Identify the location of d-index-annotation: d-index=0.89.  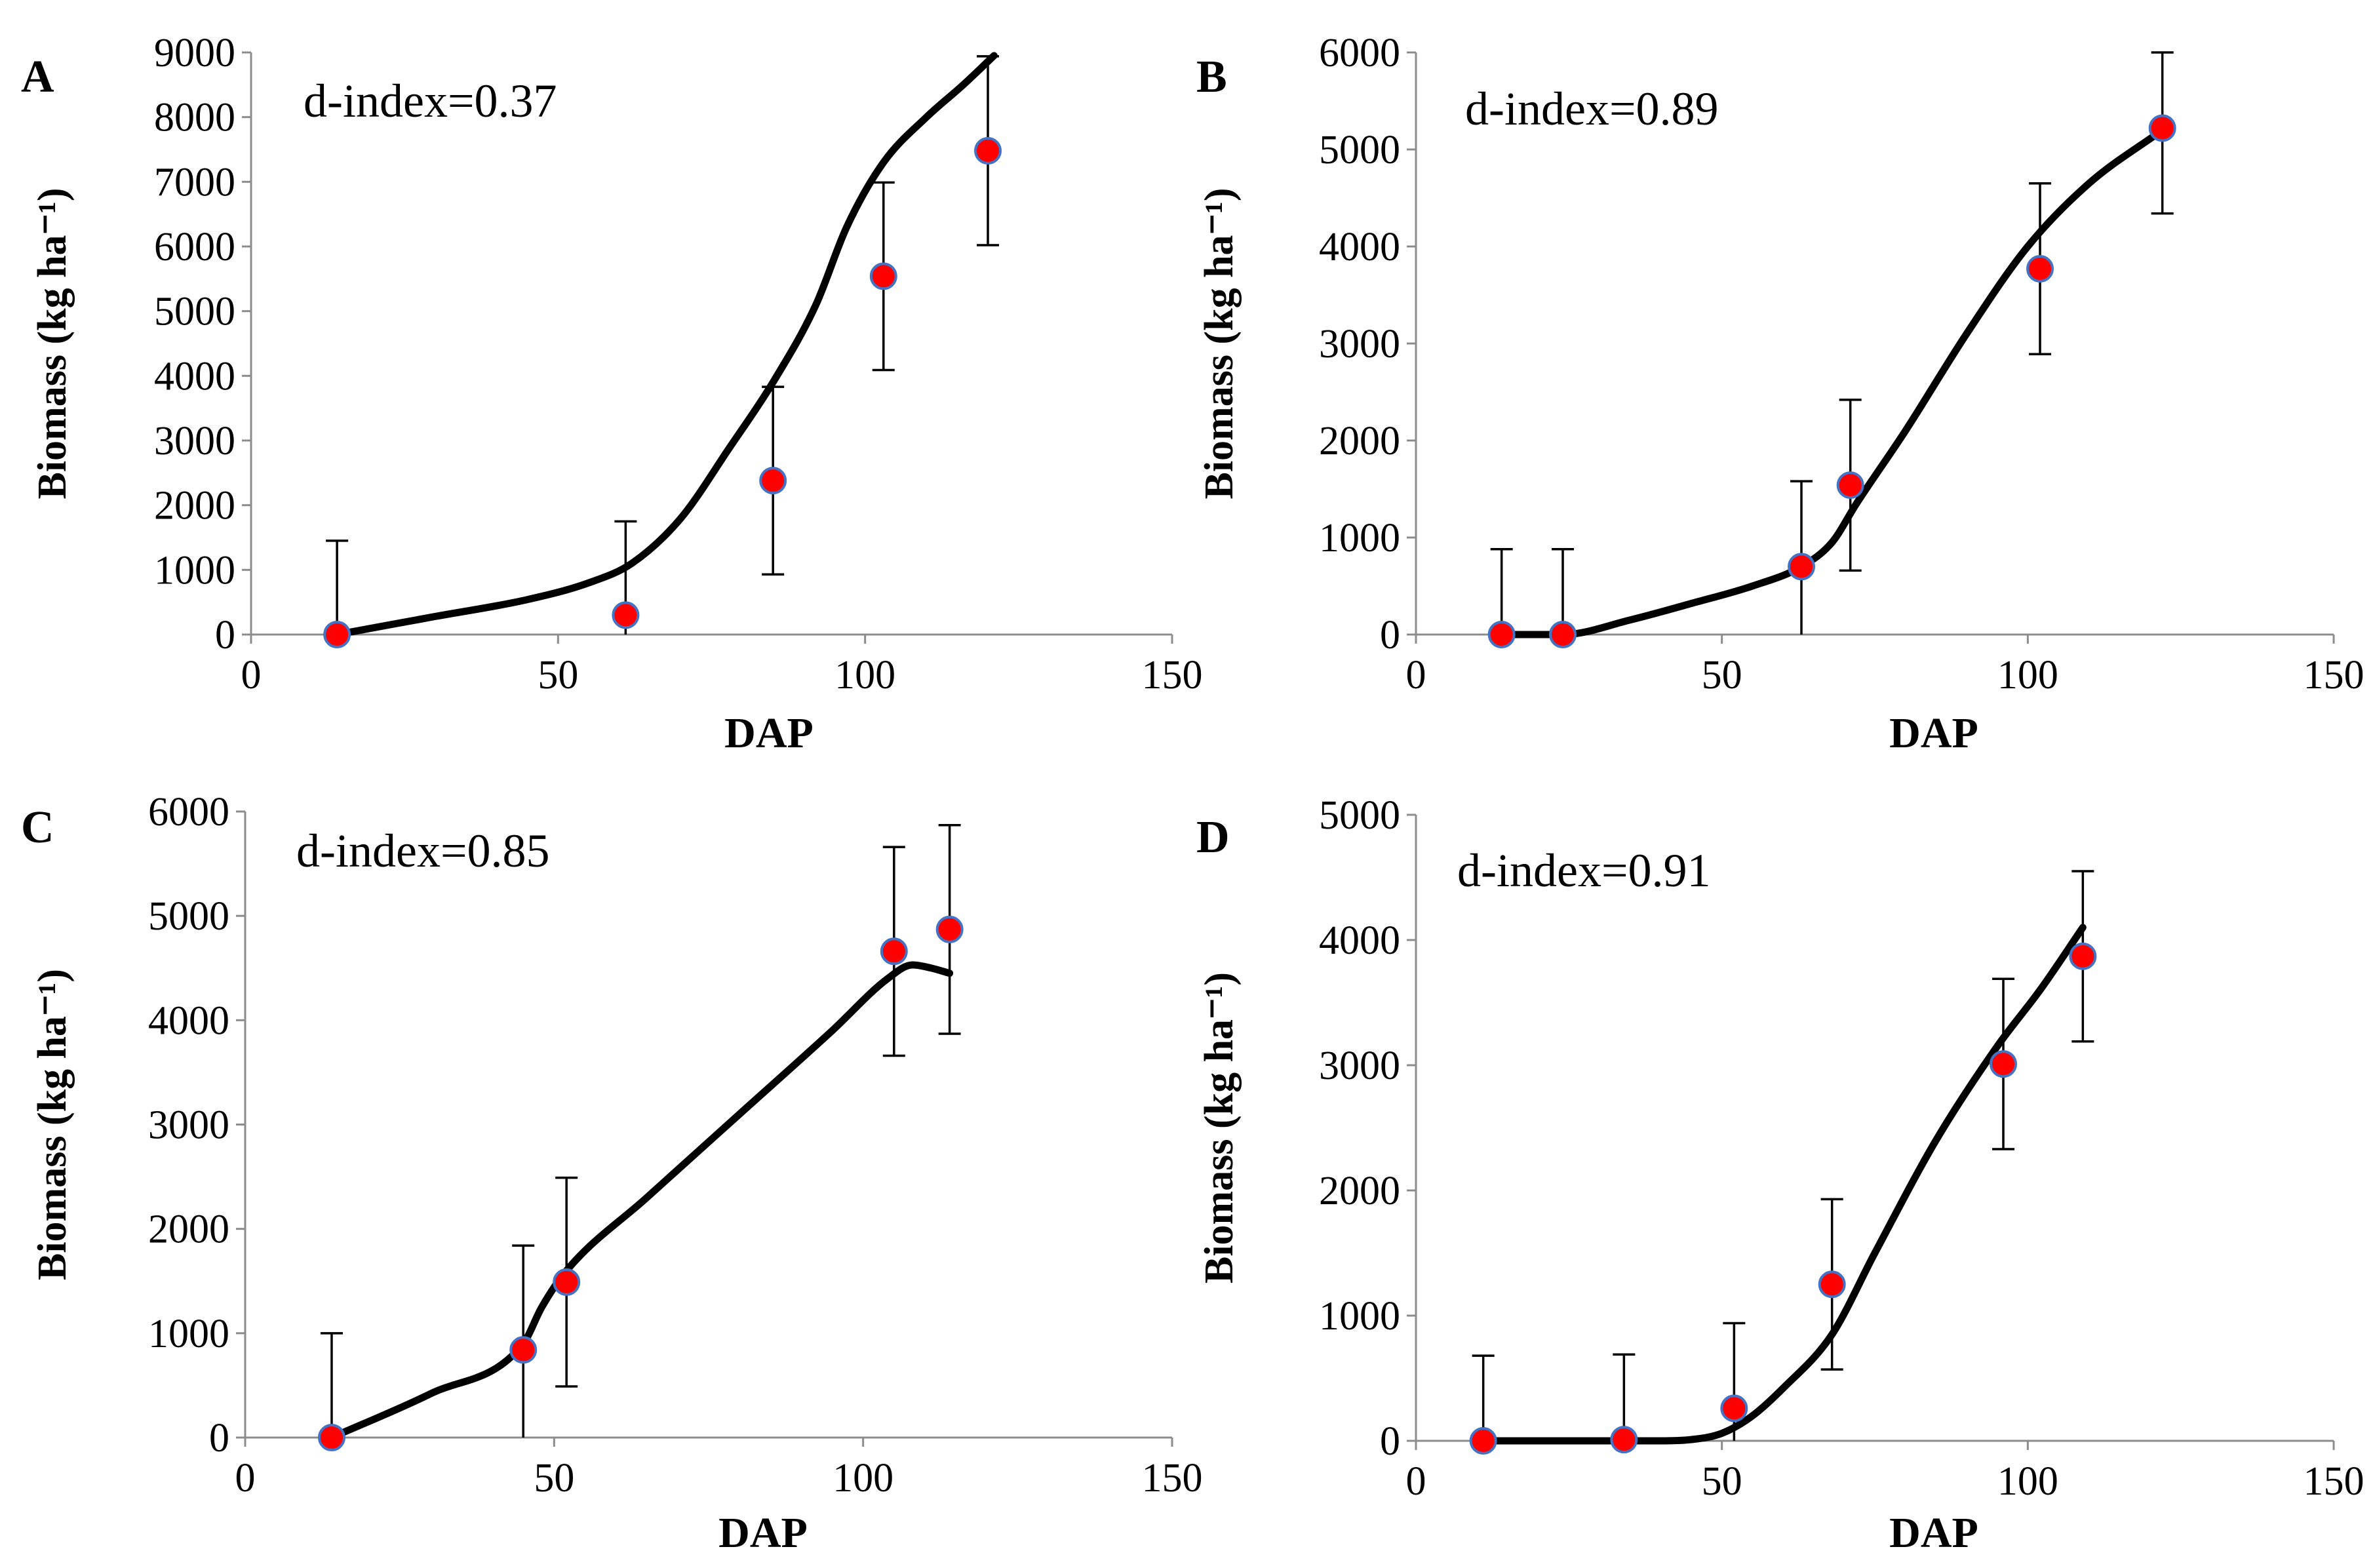
(1592, 109).